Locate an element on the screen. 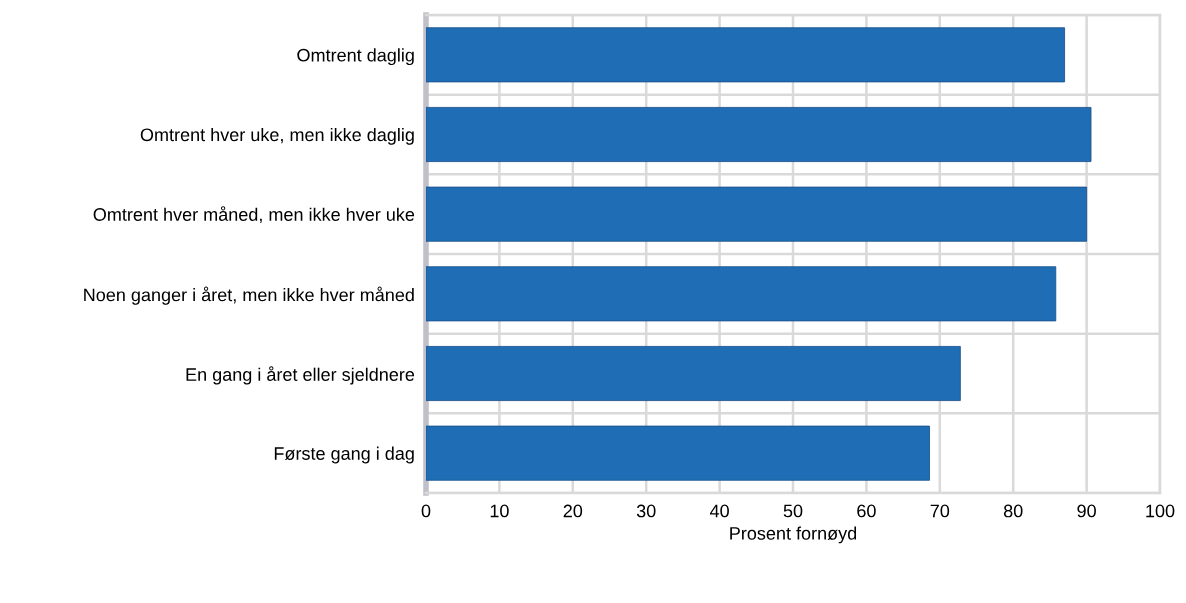 The height and width of the screenshot is (603, 1186). x-tick-label: 40 is located at coordinates (719, 511).